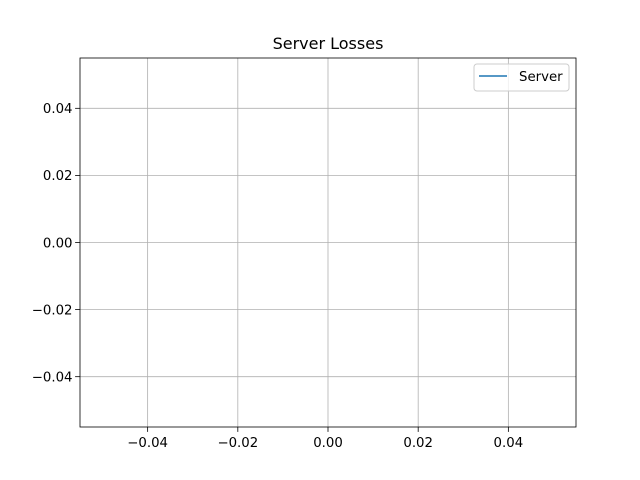  Describe the element at coordinates (541, 77) in the screenshot. I see `legend-label: Server` at that location.